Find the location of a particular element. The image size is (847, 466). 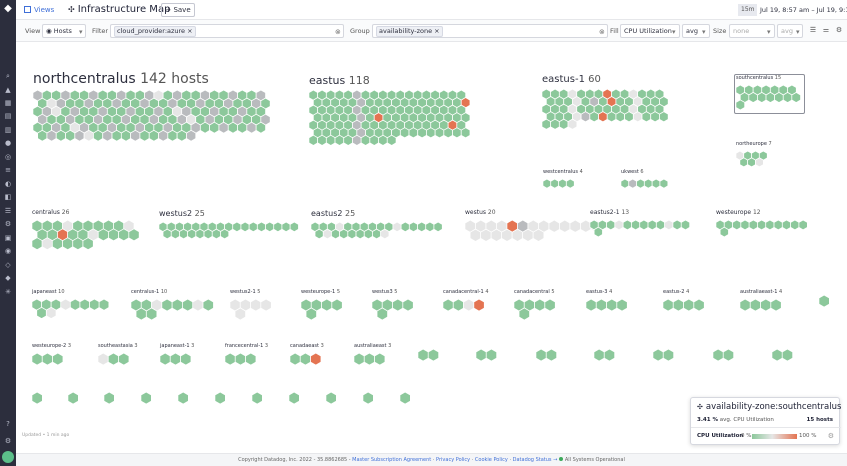

search-icon: ⌕ is located at coordinates (8, 76).